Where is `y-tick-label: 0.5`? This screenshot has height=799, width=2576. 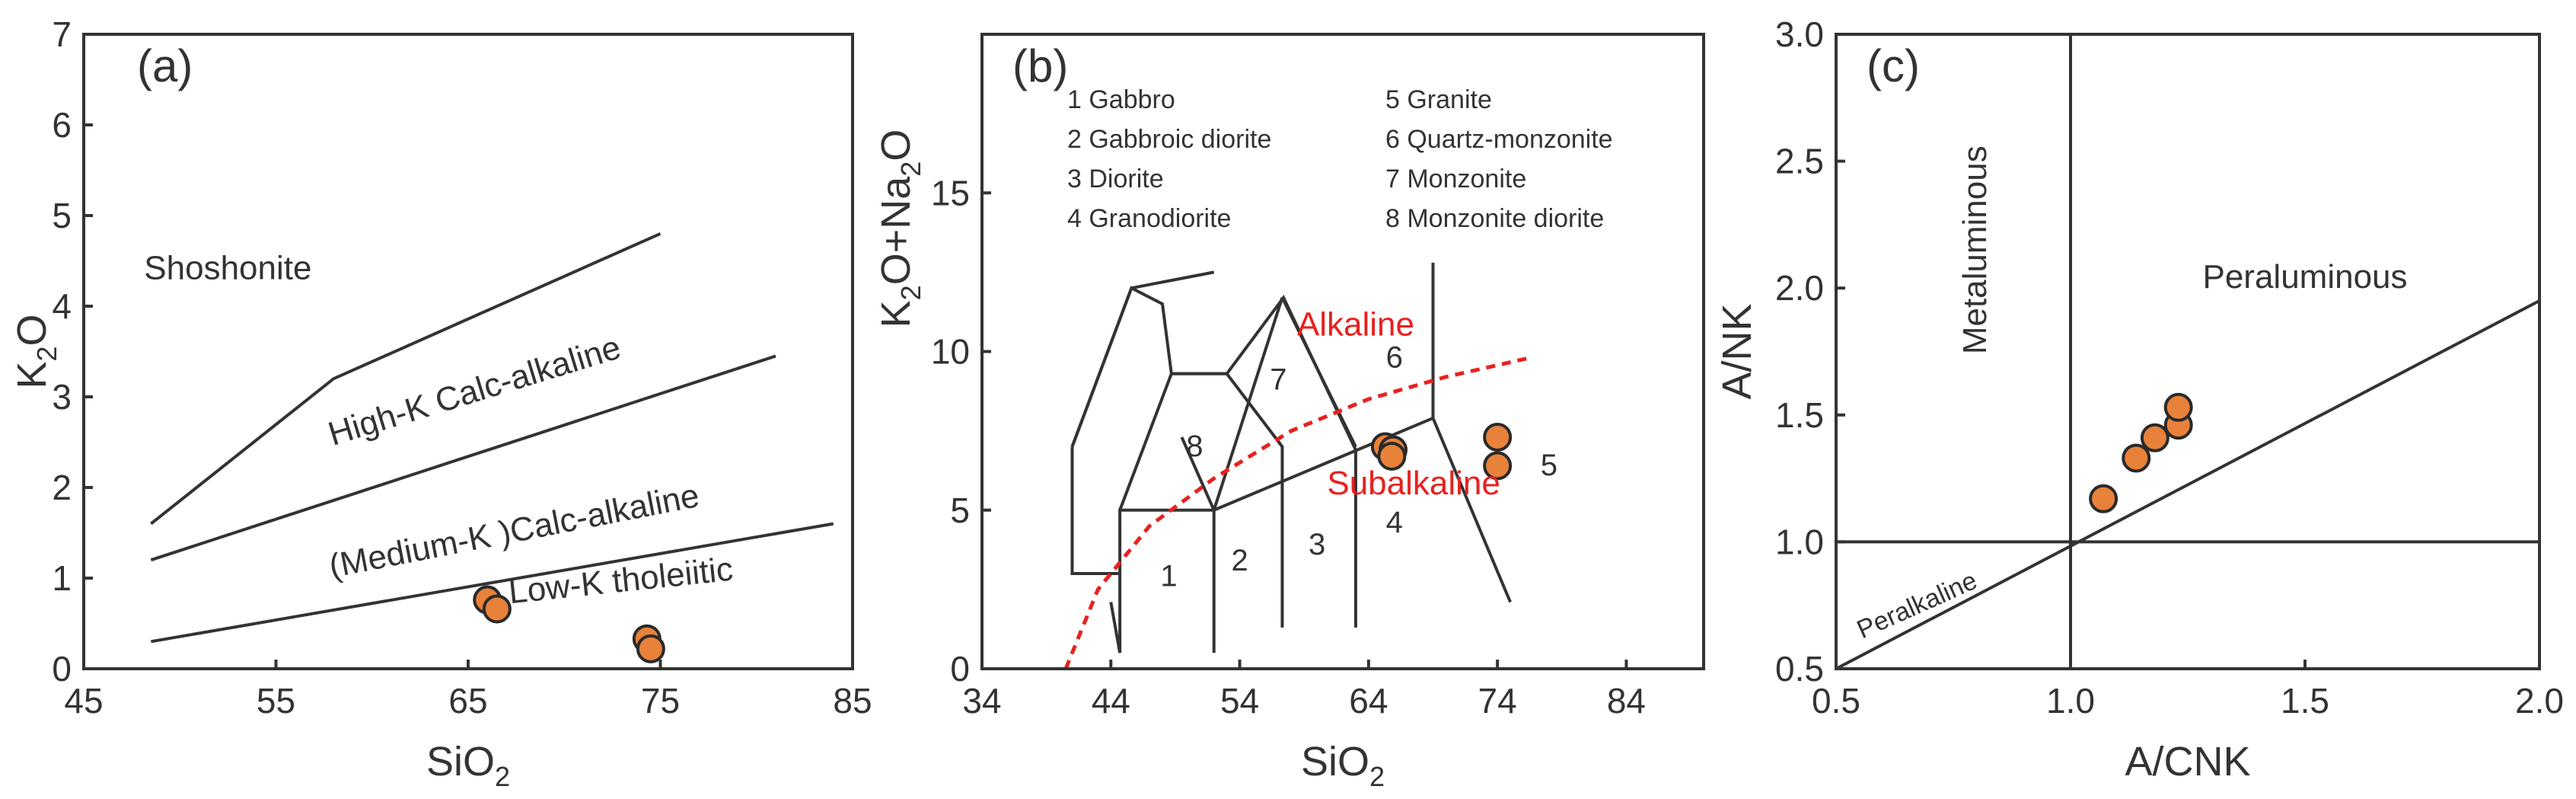
y-tick-label: 0.5 is located at coordinates (1800, 669).